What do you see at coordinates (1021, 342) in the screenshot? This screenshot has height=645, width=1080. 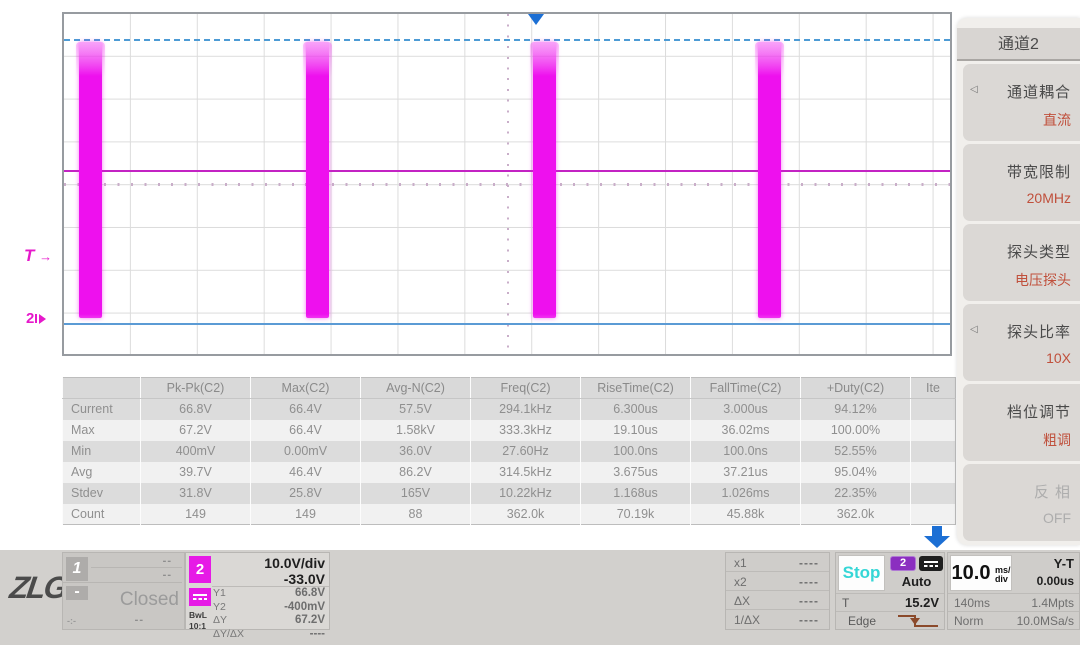 I see `sidebar-item-probe-ratio: ◁ 探头比率 10X` at bounding box center [1021, 342].